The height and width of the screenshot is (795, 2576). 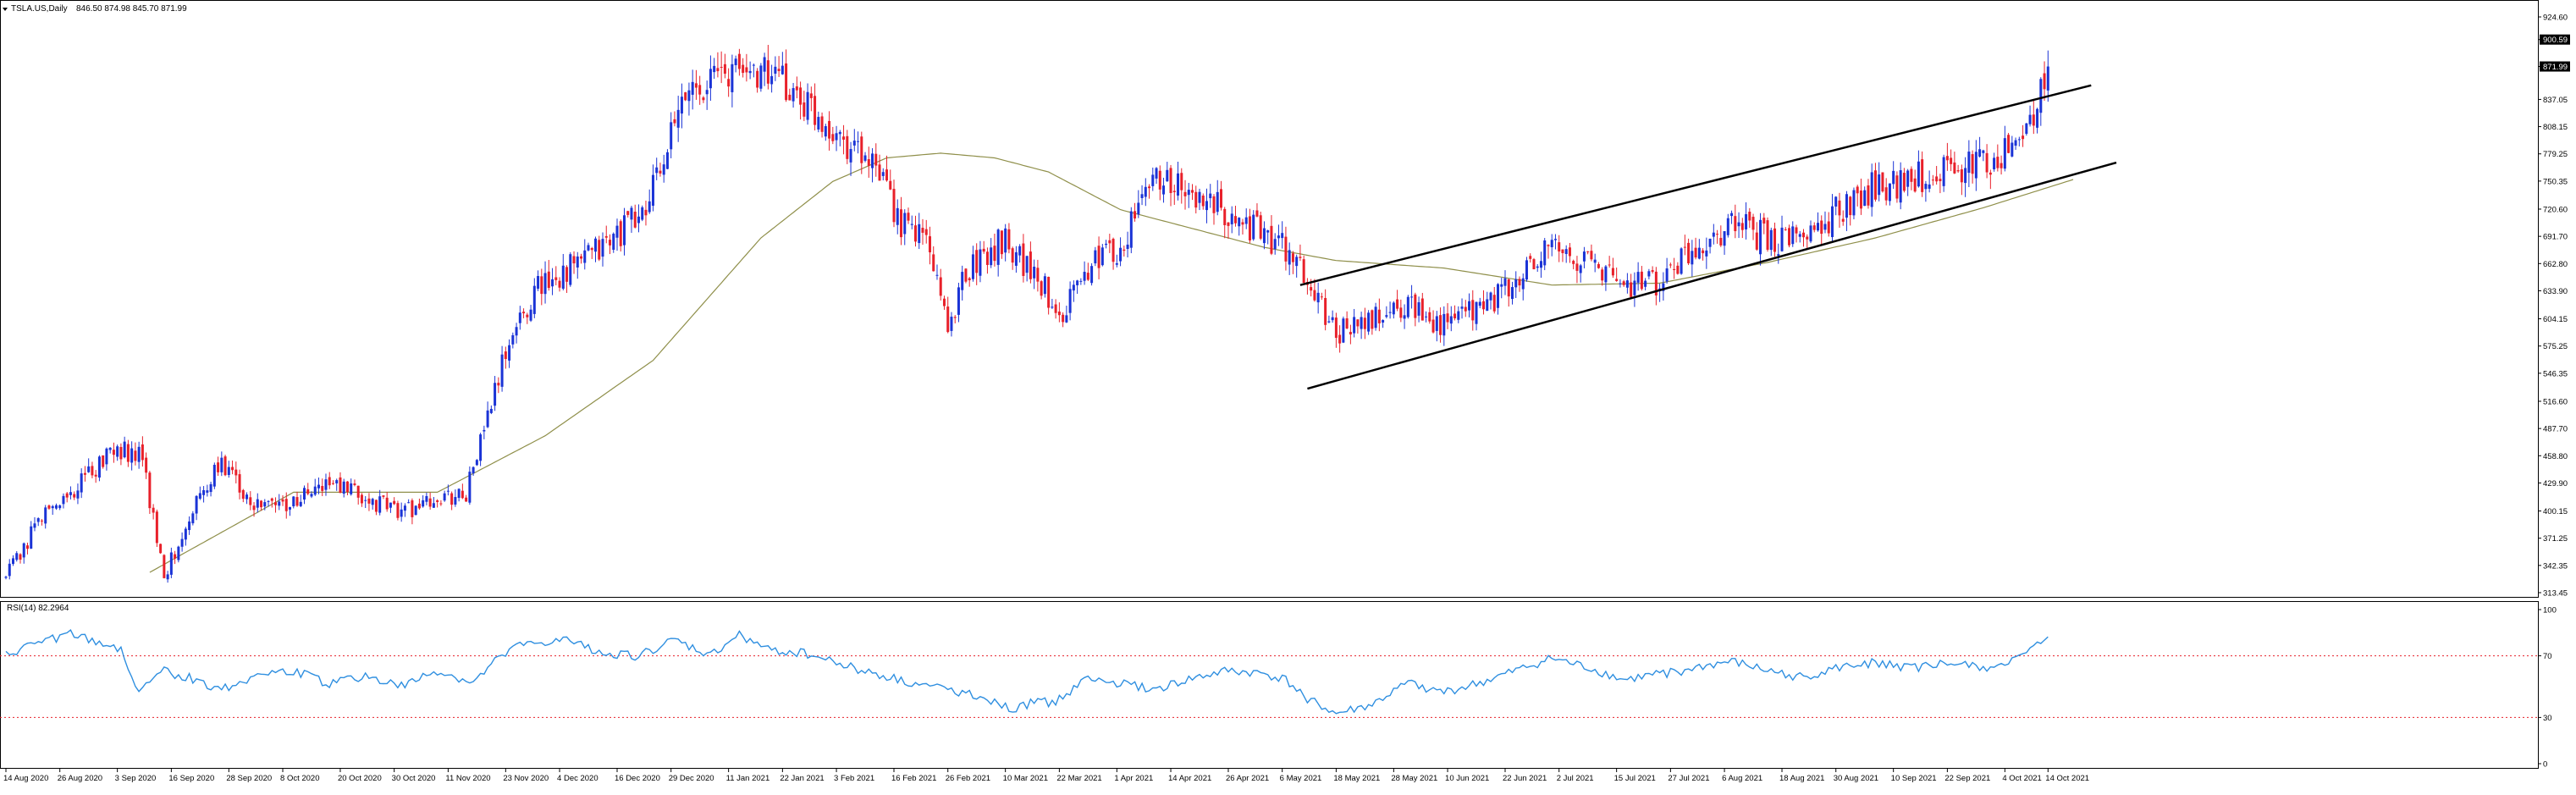 I want to click on rsi-tick-label: 100, so click(x=2550, y=611).